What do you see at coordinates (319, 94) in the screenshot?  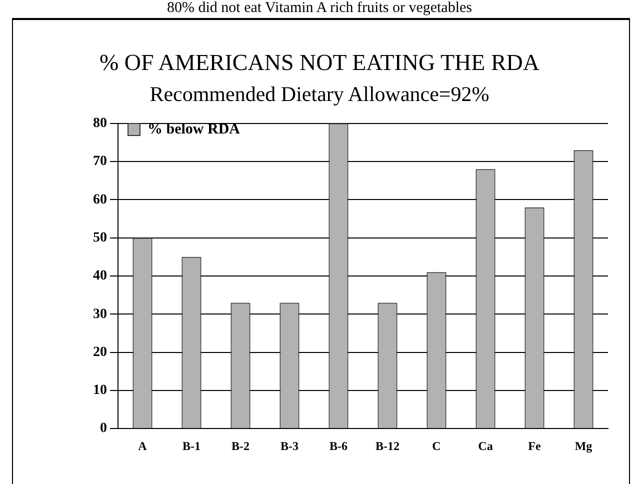 I see `chart-subtitle: Recommended Dietary Allowance=92%` at bounding box center [319, 94].